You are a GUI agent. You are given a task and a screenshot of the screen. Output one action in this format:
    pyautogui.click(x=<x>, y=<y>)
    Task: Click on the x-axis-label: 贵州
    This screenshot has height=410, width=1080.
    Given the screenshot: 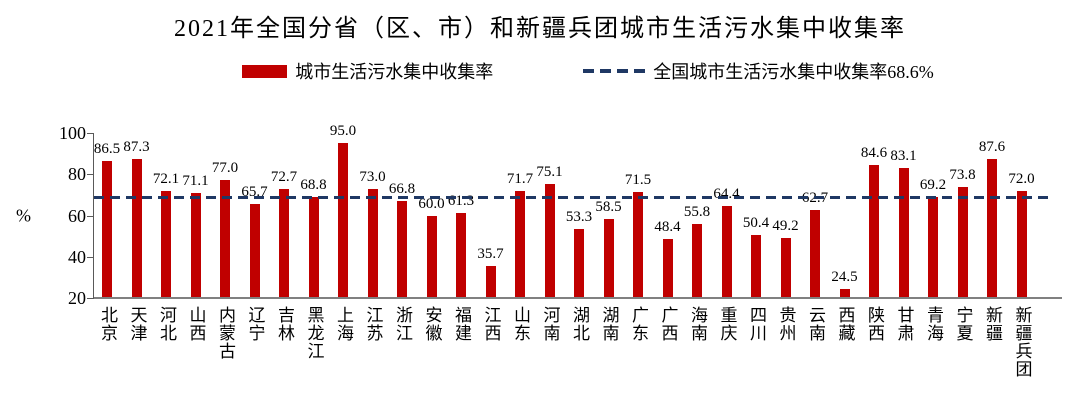 What is the action you would take?
    pyautogui.click(x=786, y=324)
    